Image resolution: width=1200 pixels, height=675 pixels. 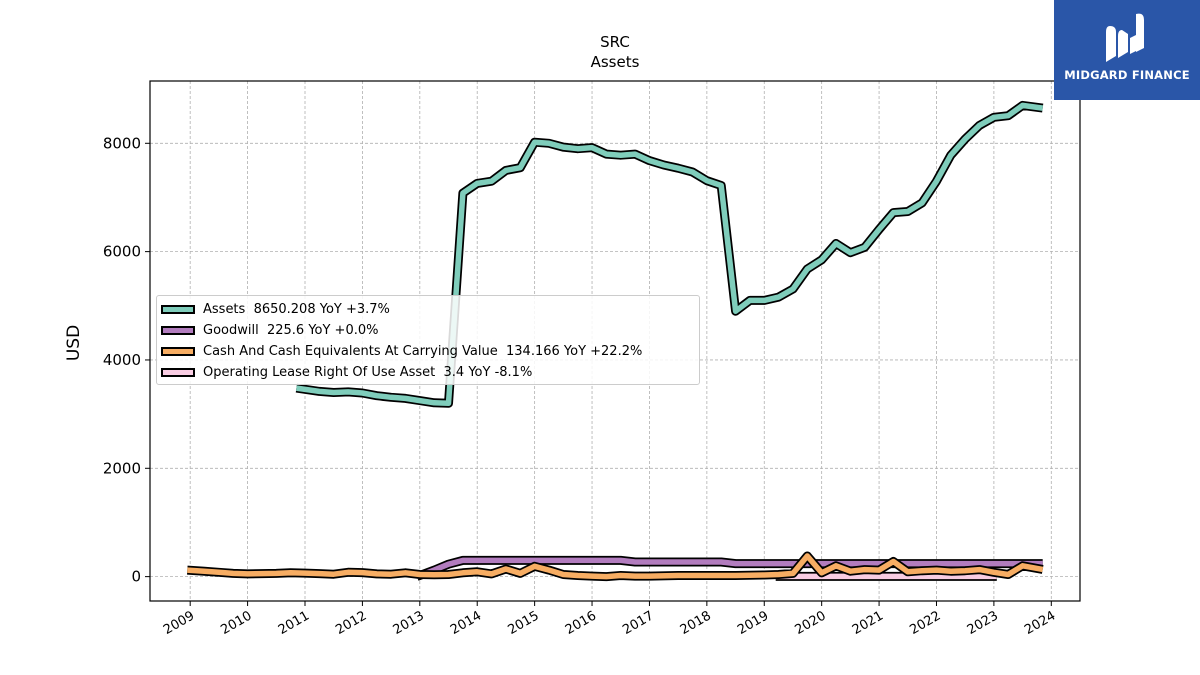 I want to click on x-tick-label: 2011, so click(x=294, y=623).